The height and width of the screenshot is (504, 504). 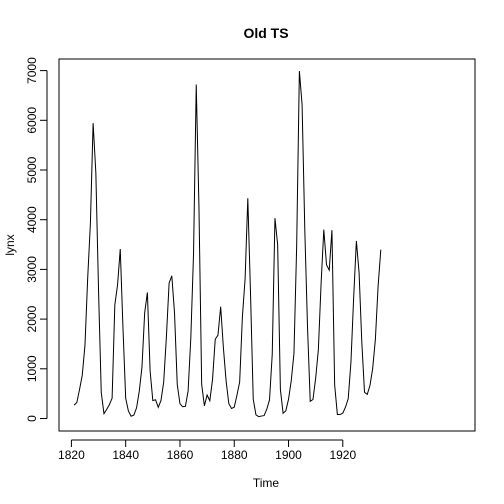 What do you see at coordinates (10, 244) in the screenshot?
I see `y-axis-label: lynx` at bounding box center [10, 244].